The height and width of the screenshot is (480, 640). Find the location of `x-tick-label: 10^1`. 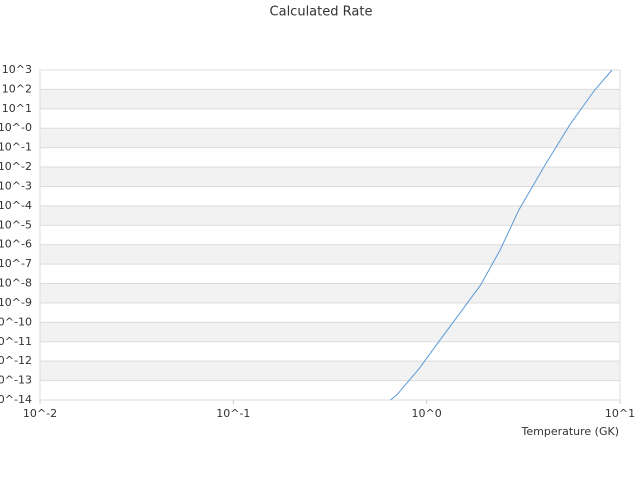

x-tick-label: 10^1 is located at coordinates (620, 413).